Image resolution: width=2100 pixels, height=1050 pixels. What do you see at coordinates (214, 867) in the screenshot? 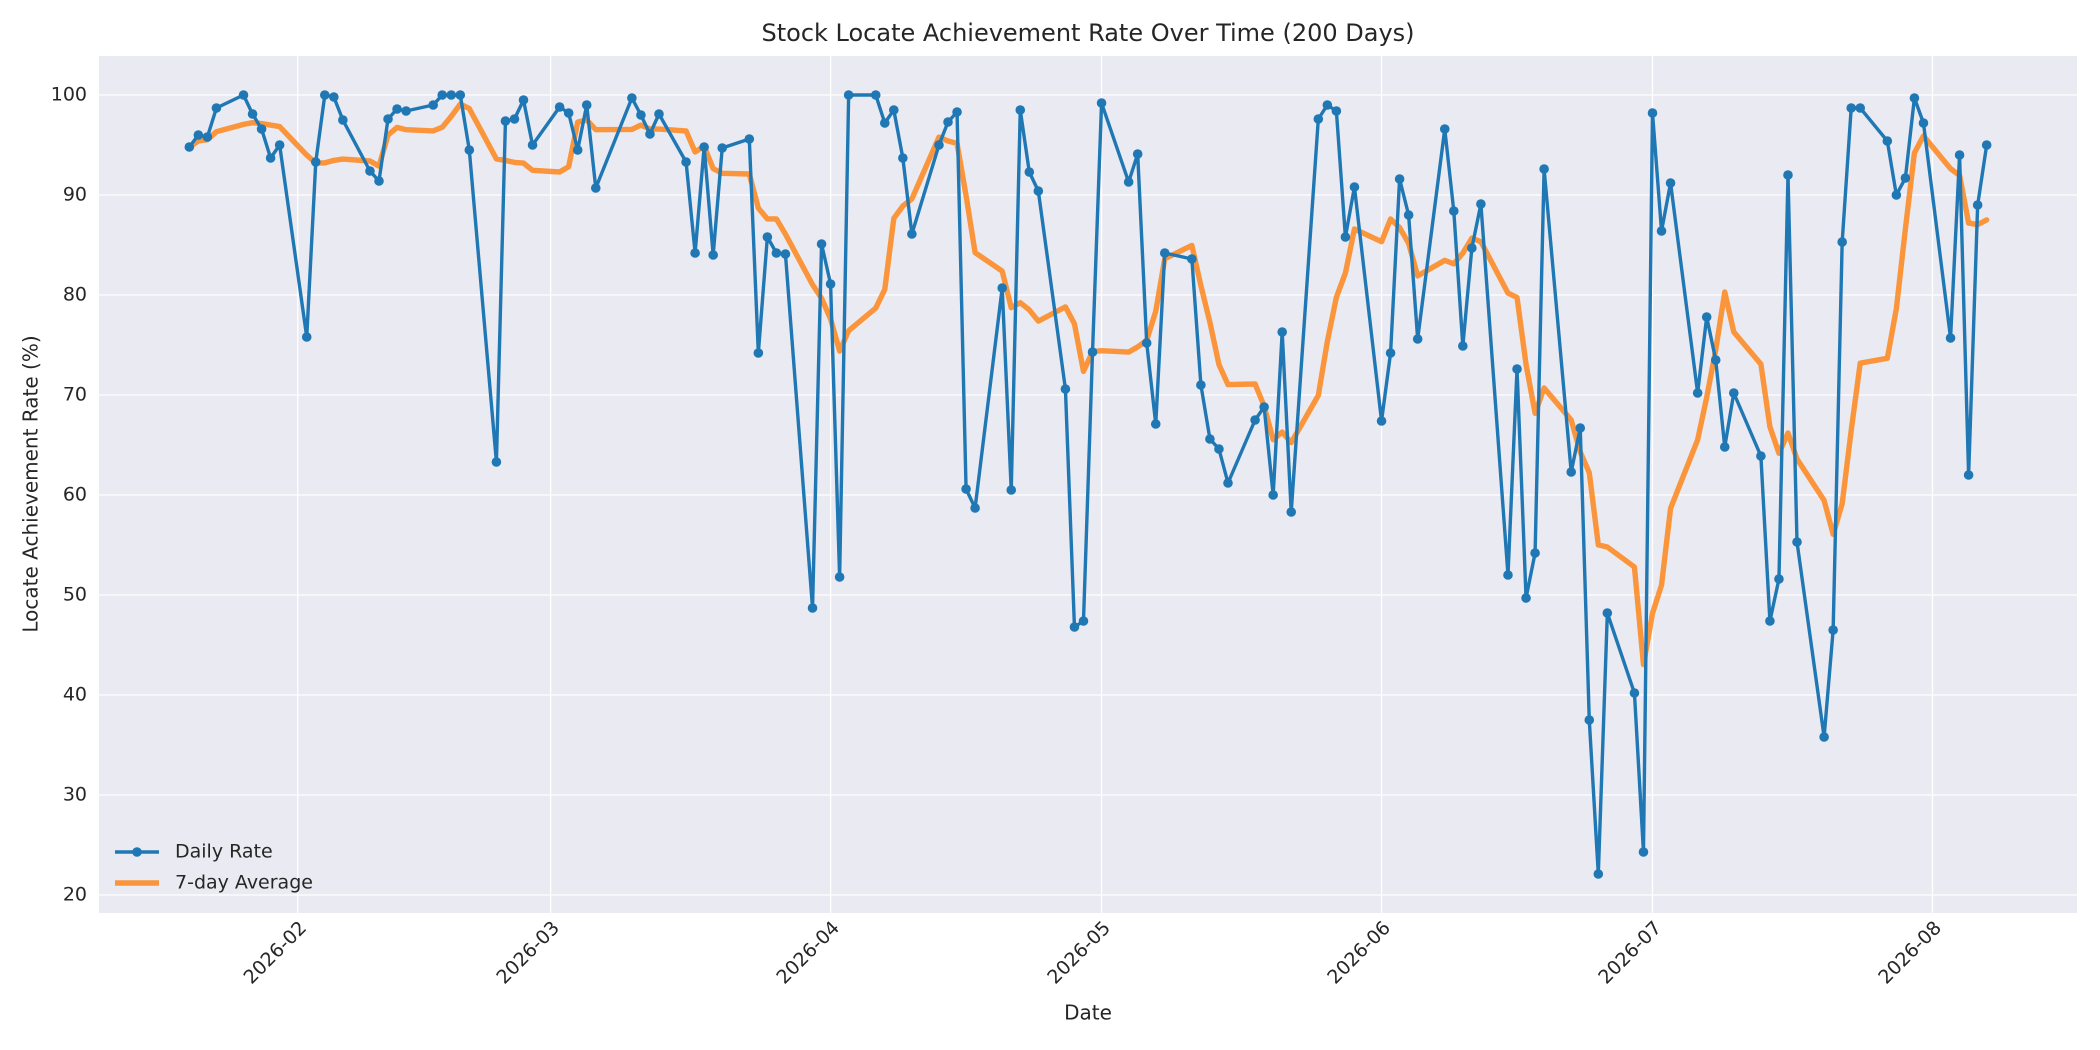
I see `legend: Daily Rate 7-day Average` at bounding box center [214, 867].